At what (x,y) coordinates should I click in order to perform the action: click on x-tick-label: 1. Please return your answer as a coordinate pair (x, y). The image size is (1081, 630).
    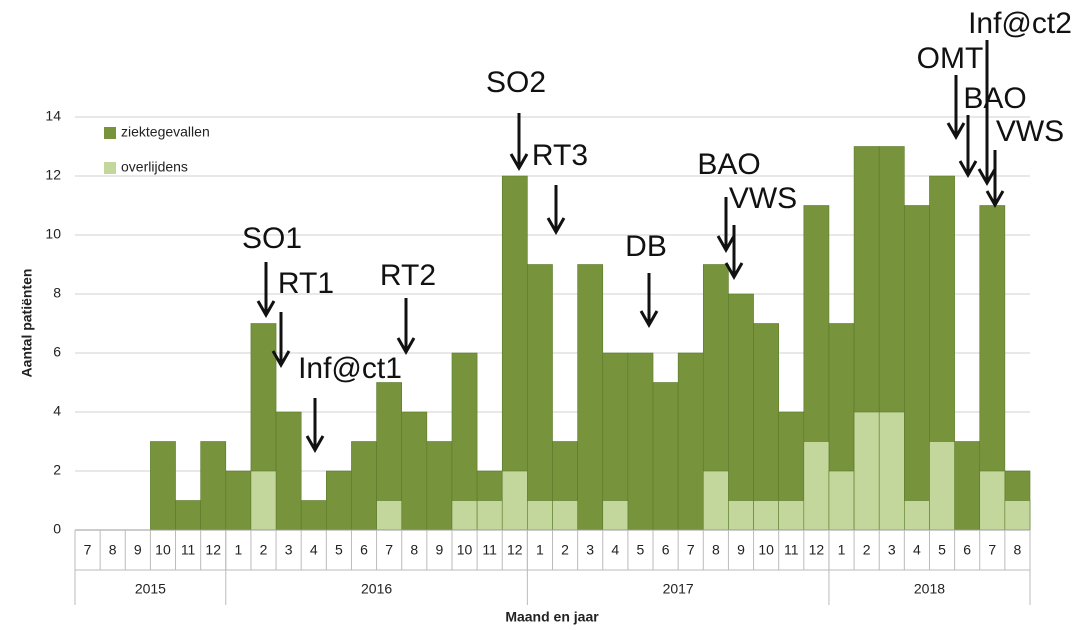
    Looking at the image, I should click on (238, 550).